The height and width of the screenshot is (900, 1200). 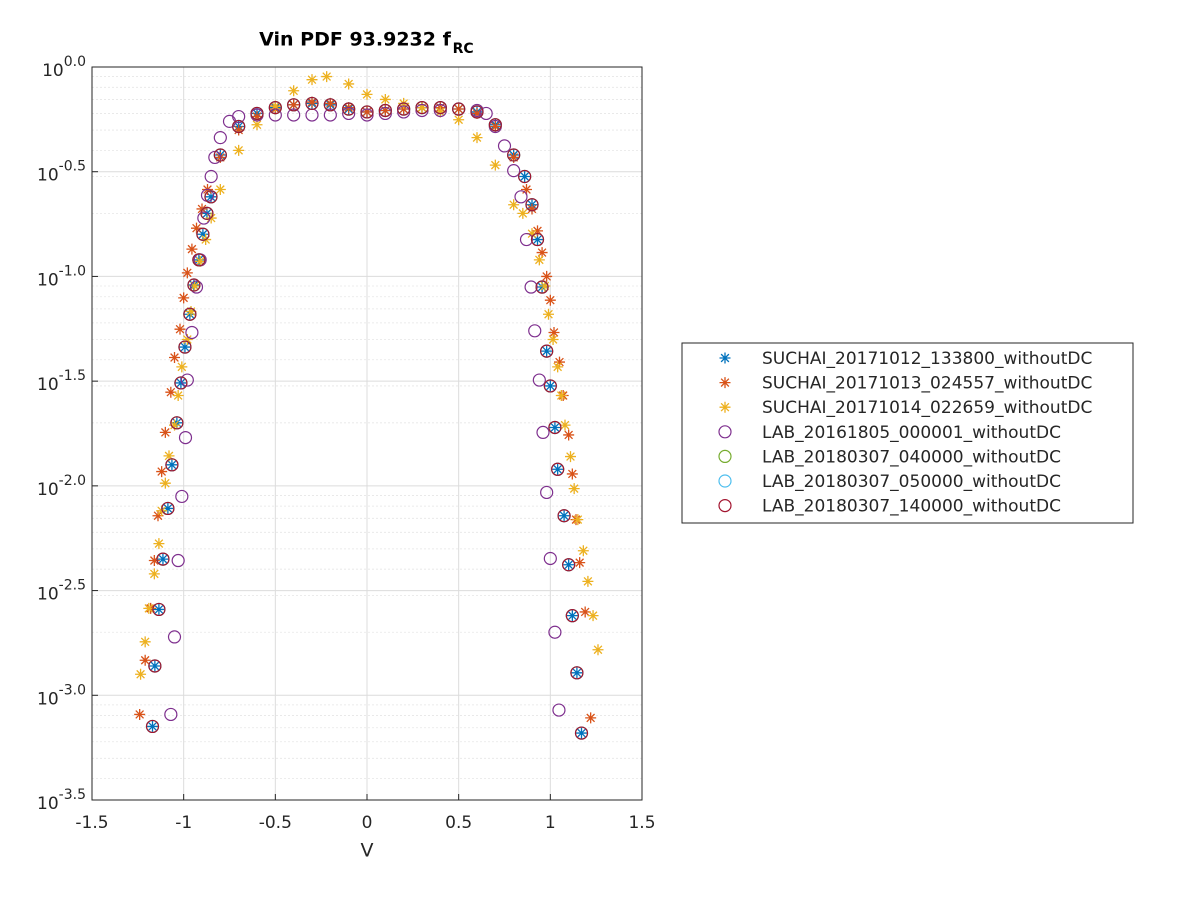 What do you see at coordinates (61, 172) in the screenshot?
I see `y-tick-label: 10-0.5` at bounding box center [61, 172].